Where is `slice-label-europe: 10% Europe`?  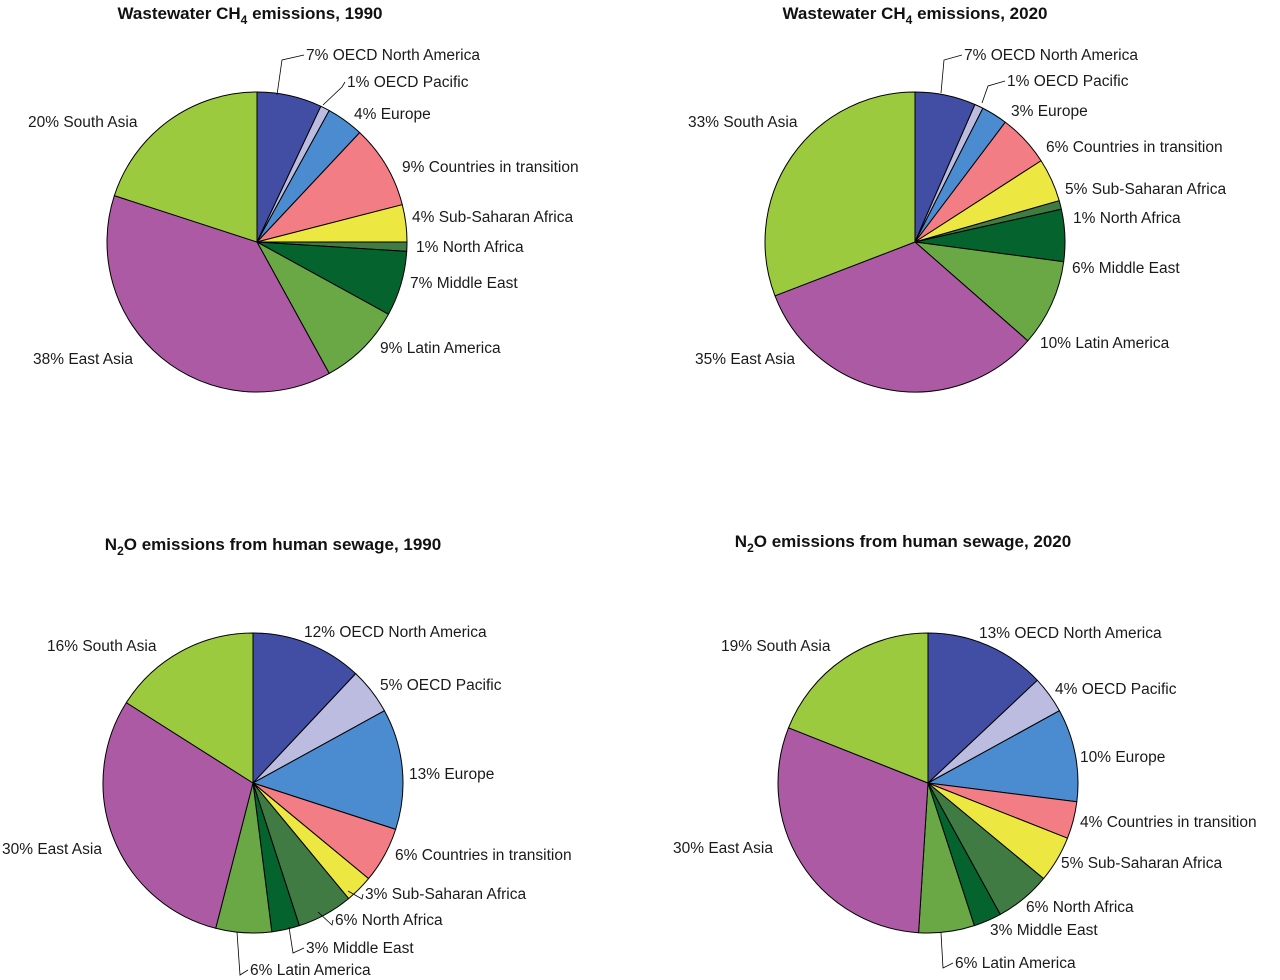 slice-label-europe: 10% Europe is located at coordinates (1122, 757).